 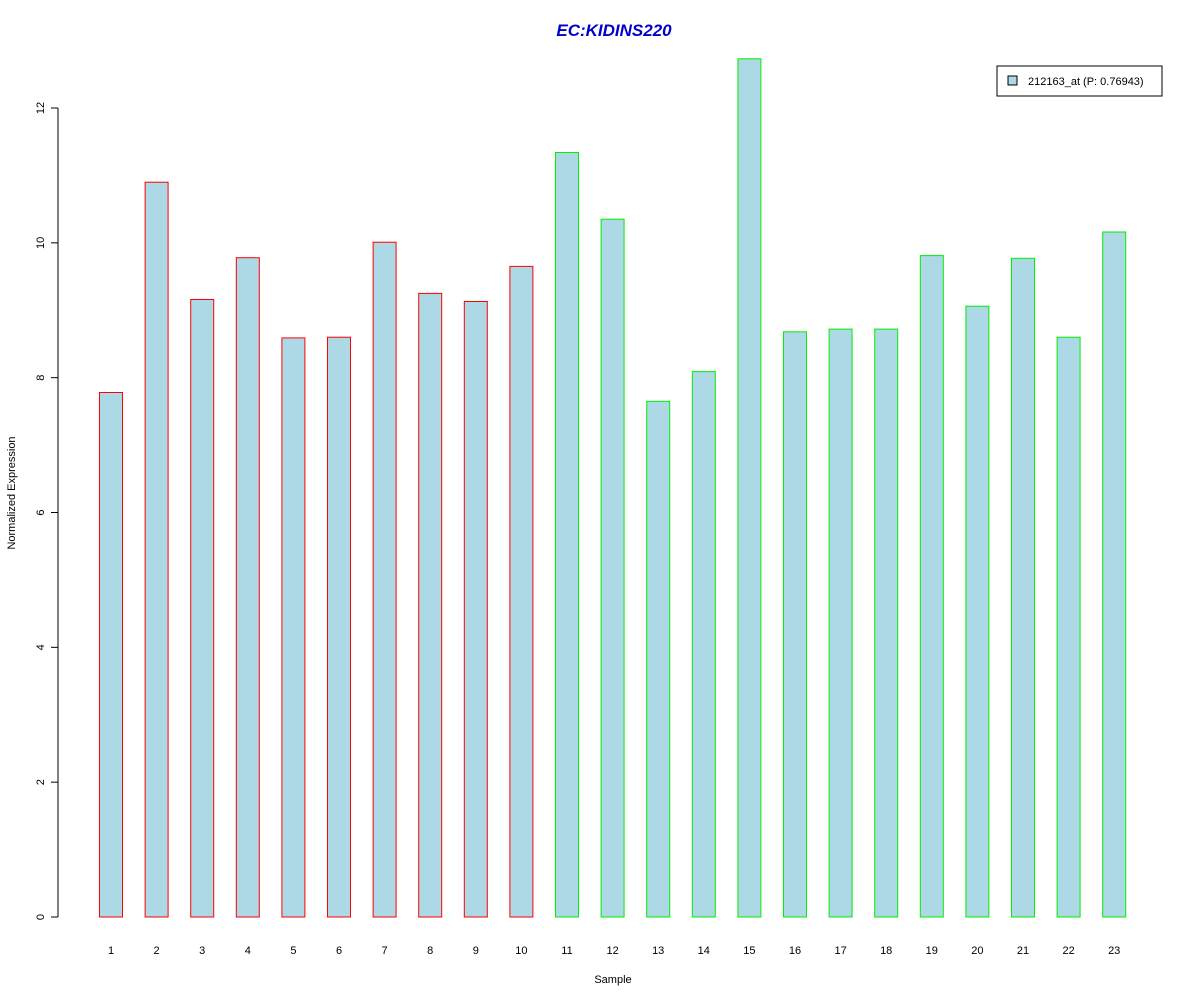 What do you see at coordinates (521, 951) in the screenshot?
I see `x-axis-tick-label: 10` at bounding box center [521, 951].